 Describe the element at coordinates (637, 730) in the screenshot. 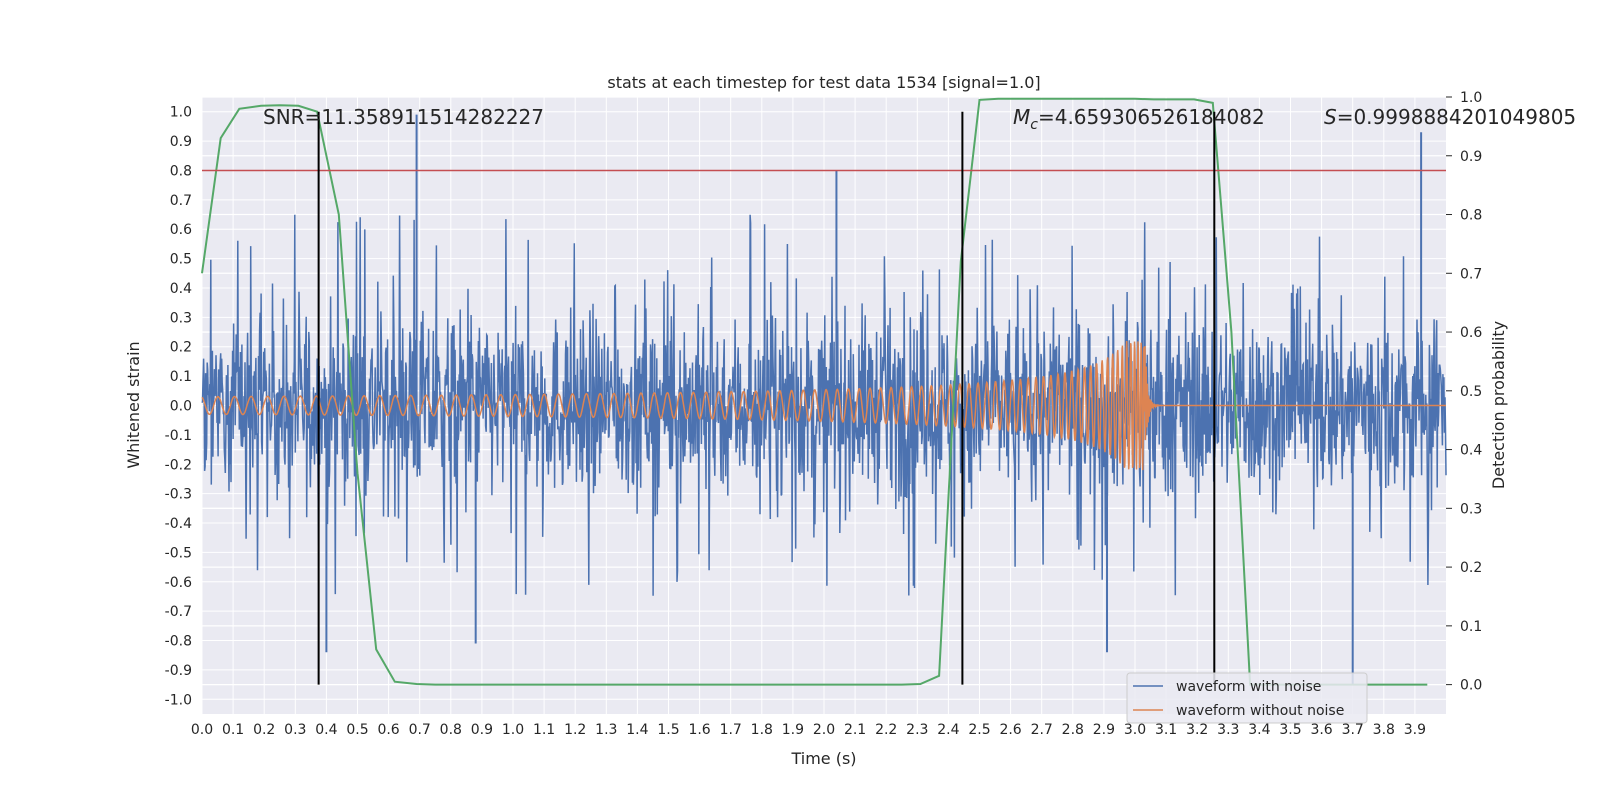

I see `x-tick-label: 1.4` at that location.